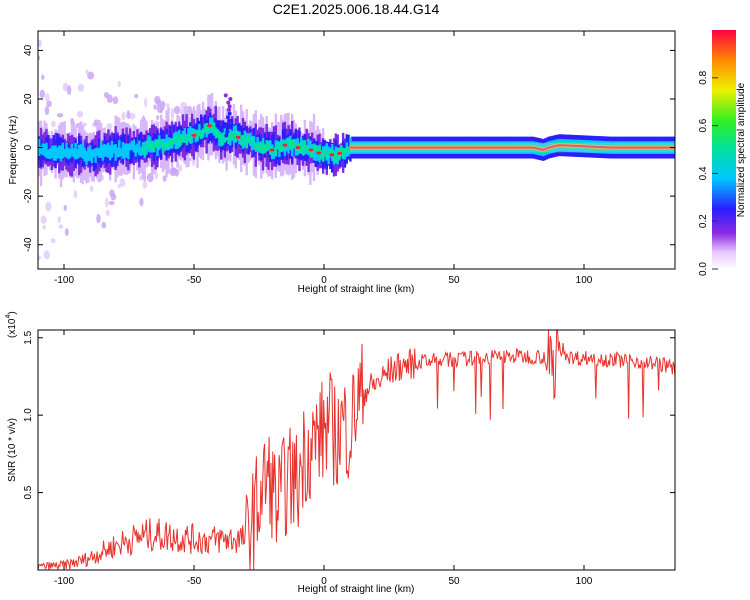  What do you see at coordinates (356, 589) in the screenshot?
I see `snr-x-label: Height of straight line (km)` at bounding box center [356, 589].